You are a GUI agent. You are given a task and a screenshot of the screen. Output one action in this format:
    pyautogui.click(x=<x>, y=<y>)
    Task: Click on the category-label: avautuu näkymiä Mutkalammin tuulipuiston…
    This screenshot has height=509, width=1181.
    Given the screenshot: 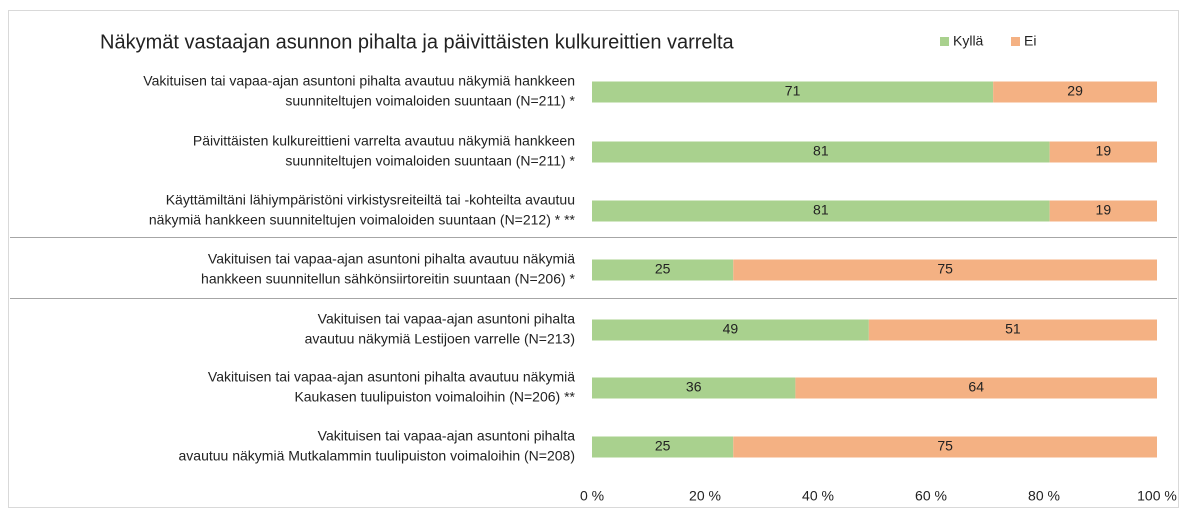 What is the action you would take?
    pyautogui.click(x=377, y=456)
    